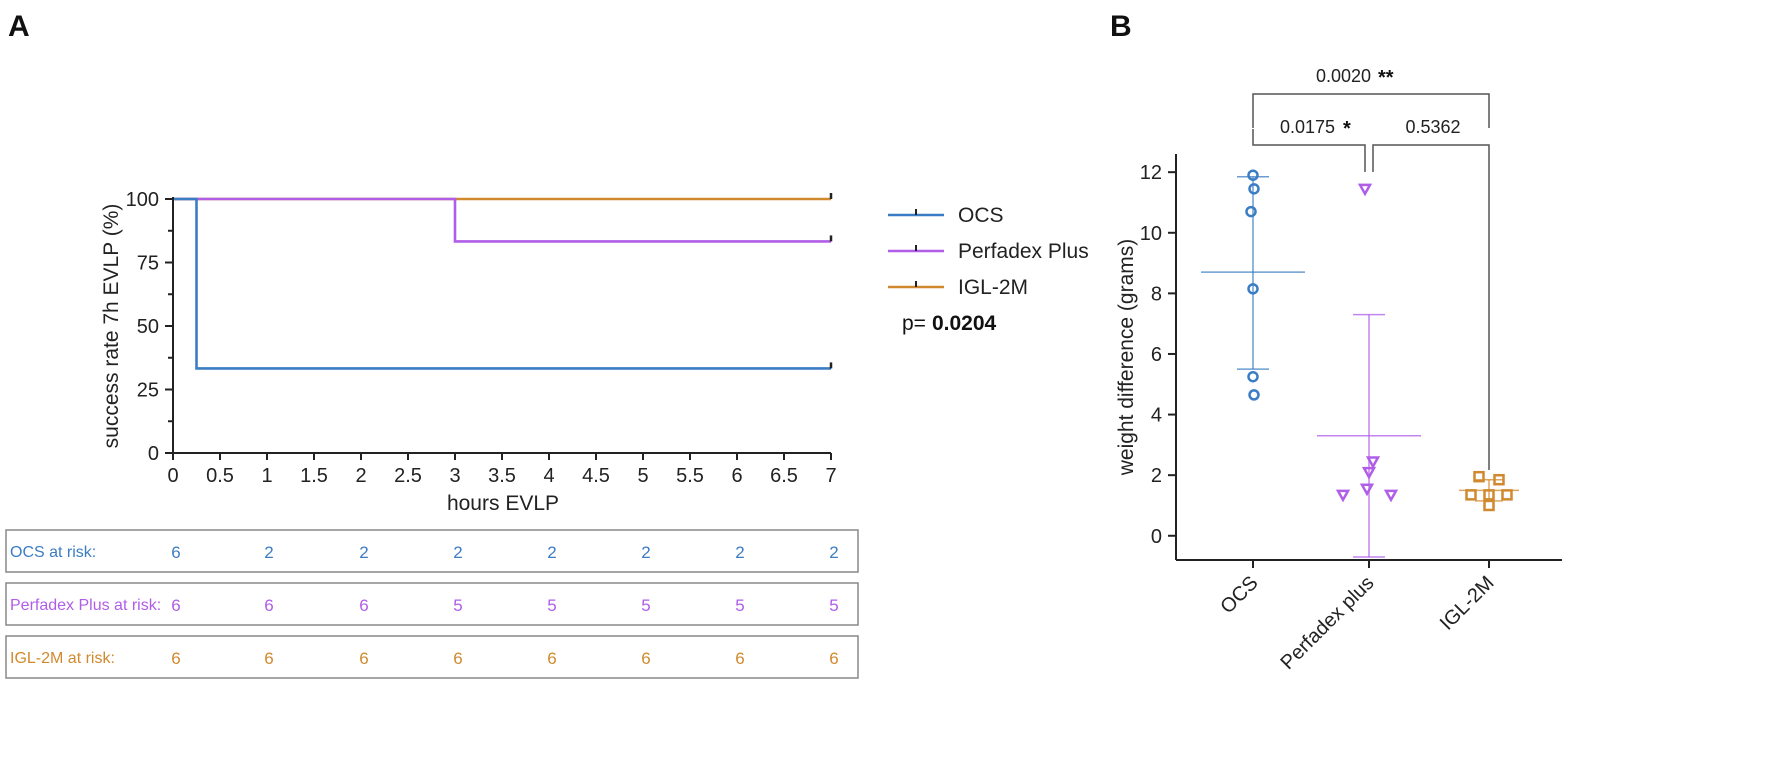 This screenshot has width=1772, height=769. Describe the element at coordinates (153, 454) in the screenshot. I see `km-y-tick-label: 0` at that location.